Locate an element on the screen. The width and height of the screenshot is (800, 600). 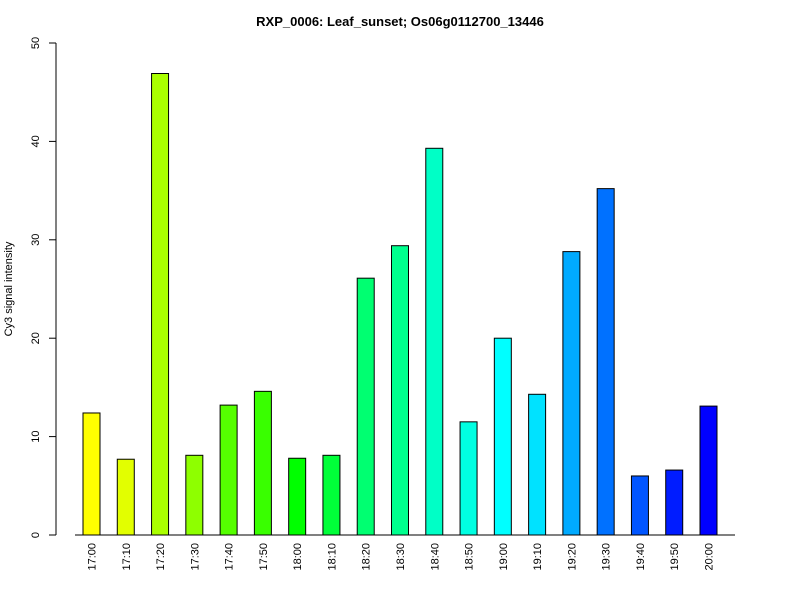
x-tick-label: 17:30 is located at coordinates (195, 557).